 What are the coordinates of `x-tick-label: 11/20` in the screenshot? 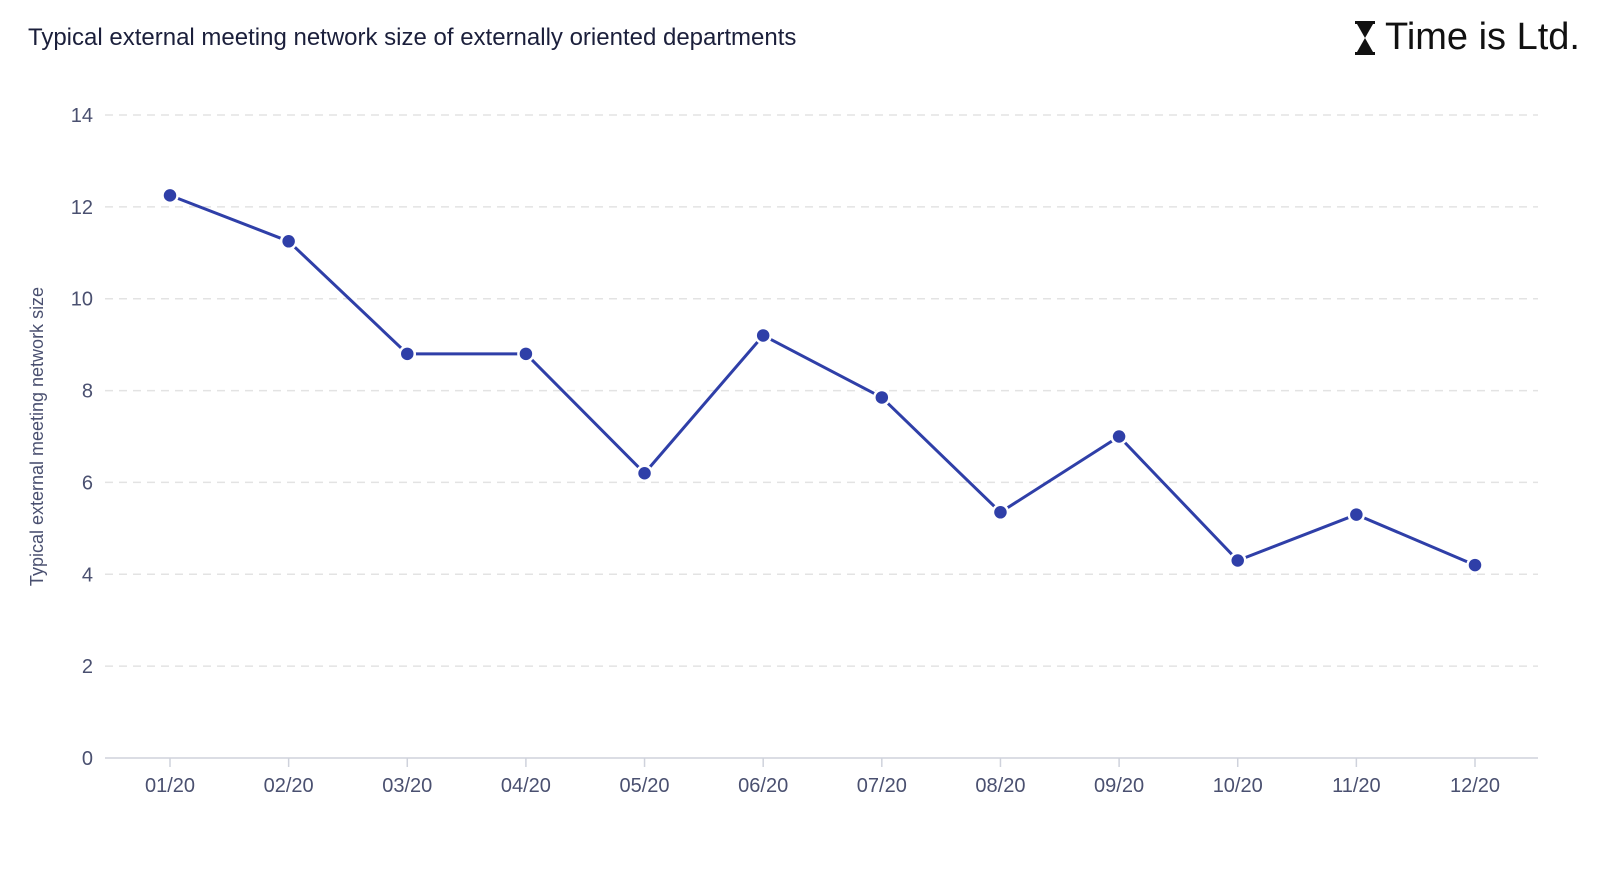 It's located at (1356, 786).